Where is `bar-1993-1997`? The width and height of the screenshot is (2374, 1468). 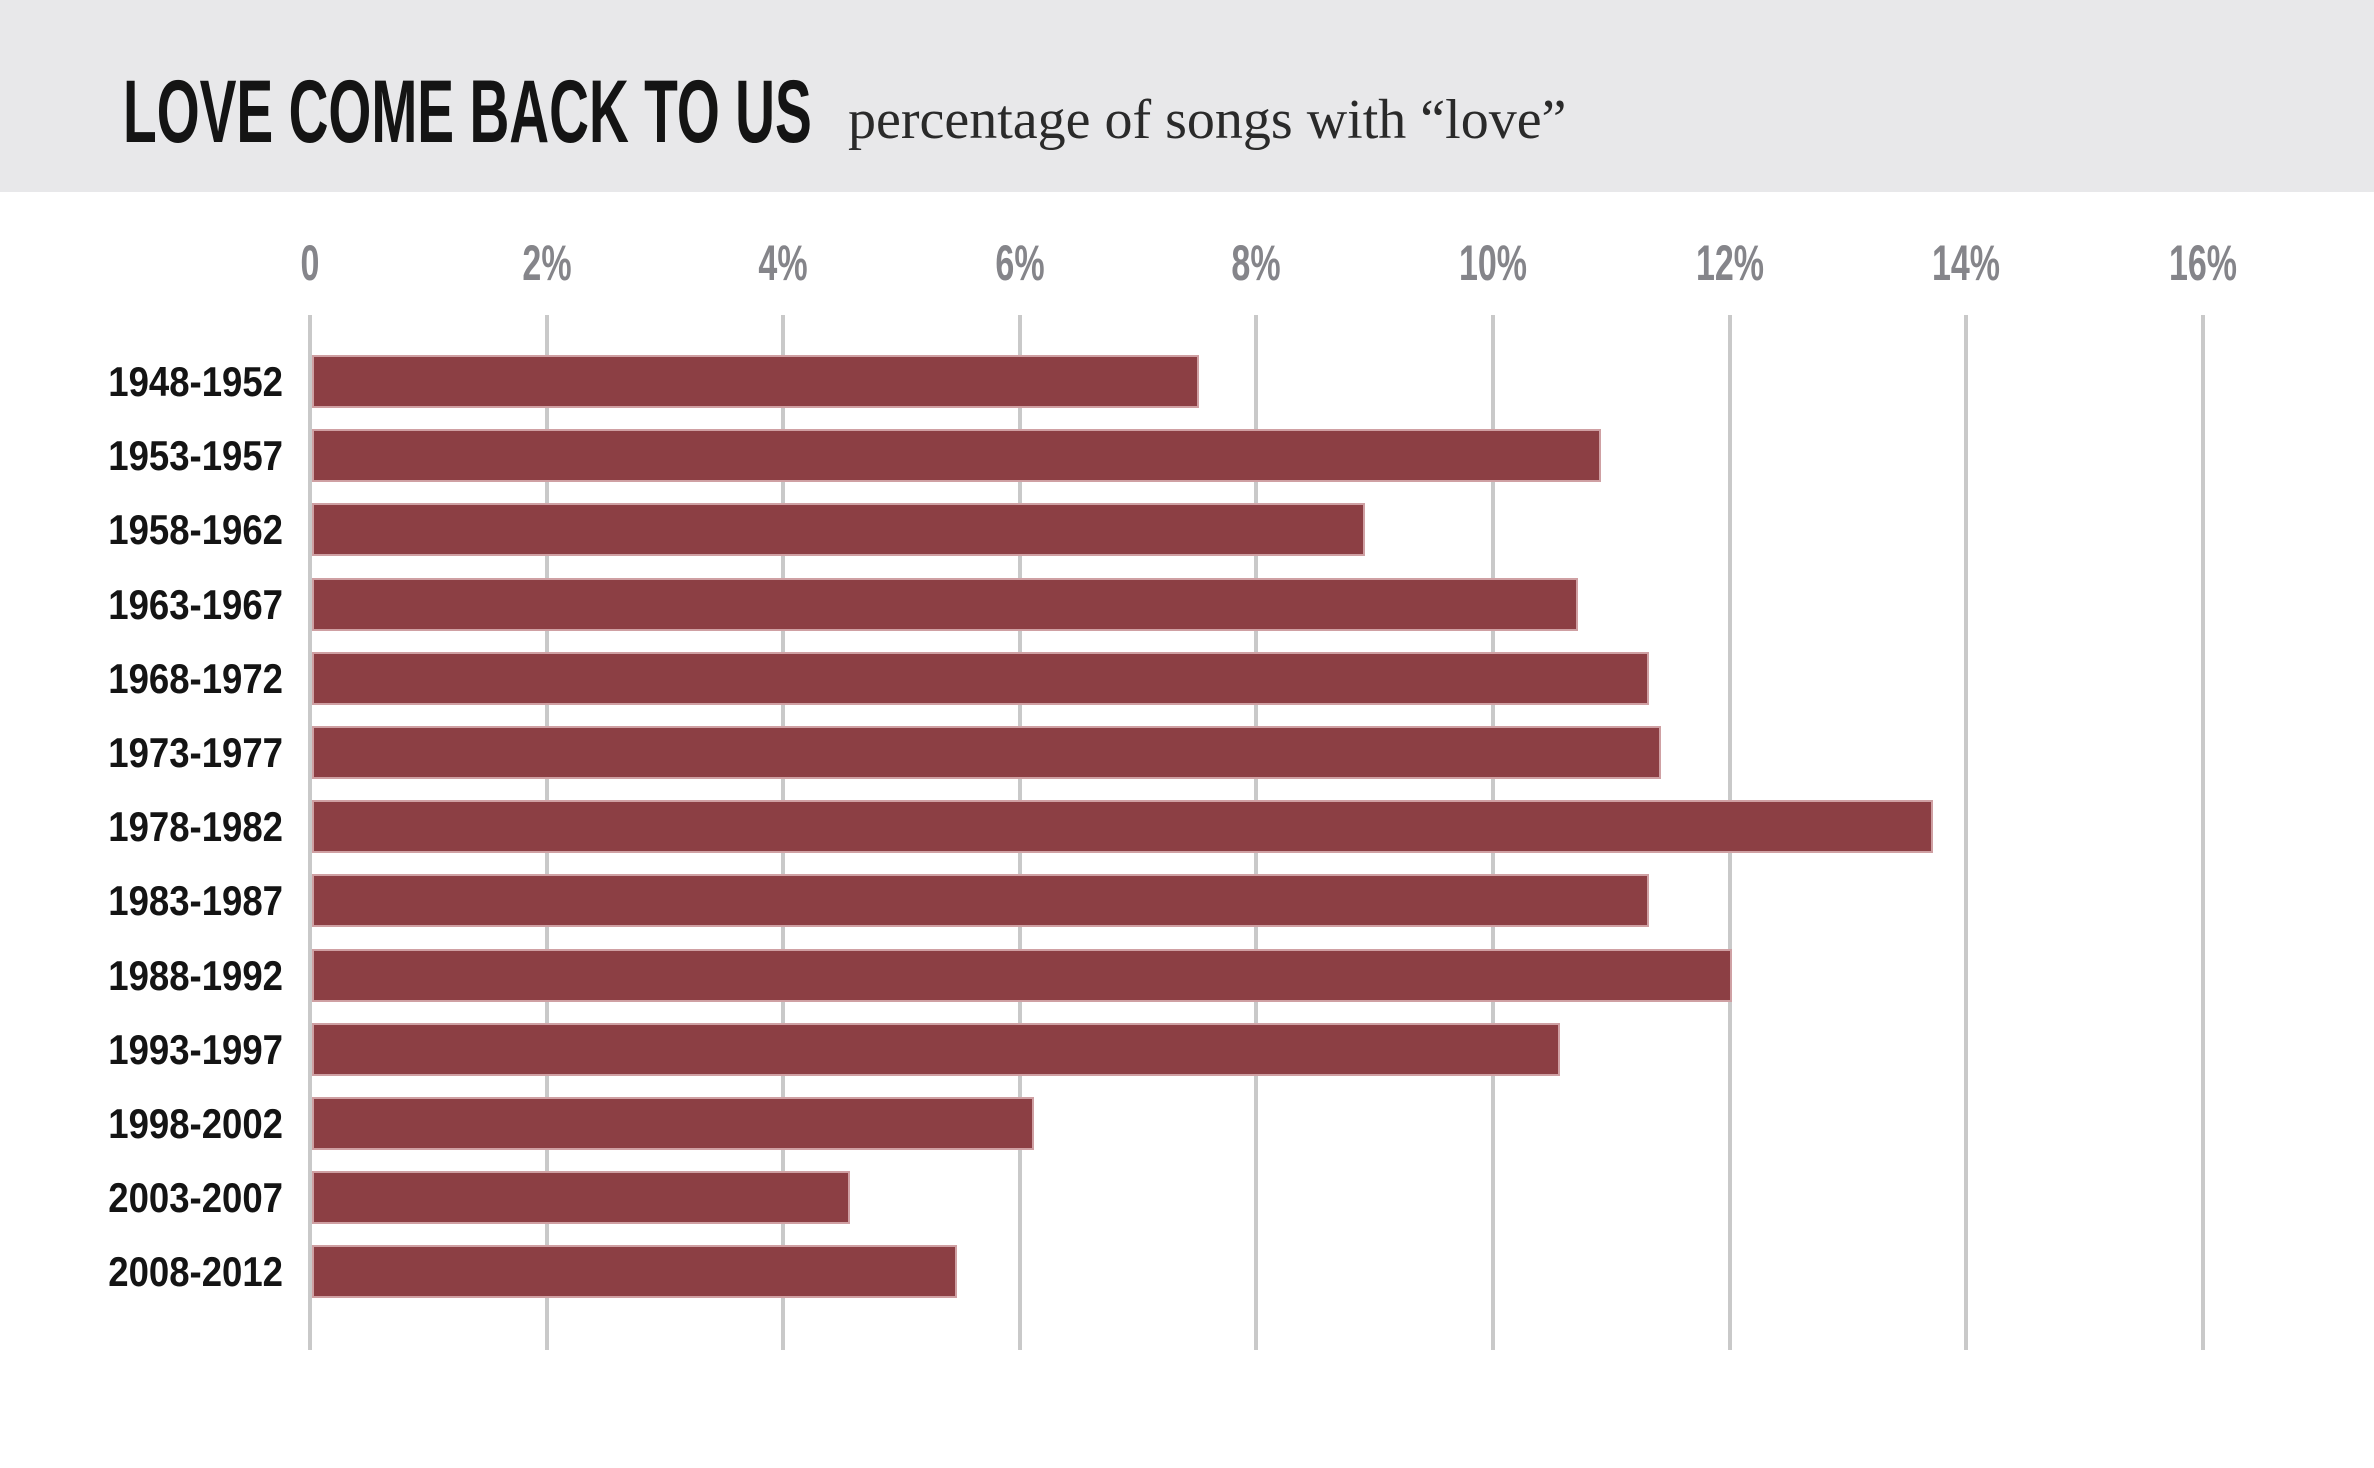 bar-1993-1997 is located at coordinates (936, 1049).